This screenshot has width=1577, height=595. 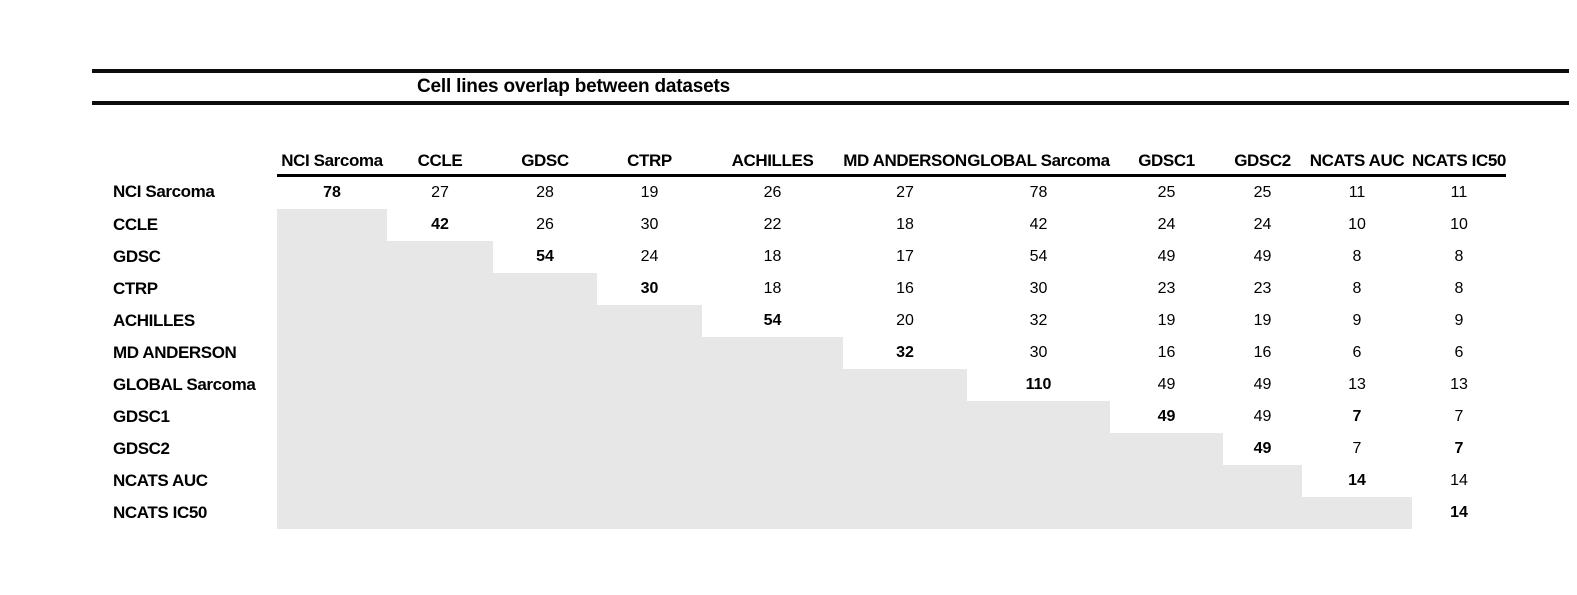 I want to click on row-label: GLOBAL Sarcoma, so click(x=184, y=384).